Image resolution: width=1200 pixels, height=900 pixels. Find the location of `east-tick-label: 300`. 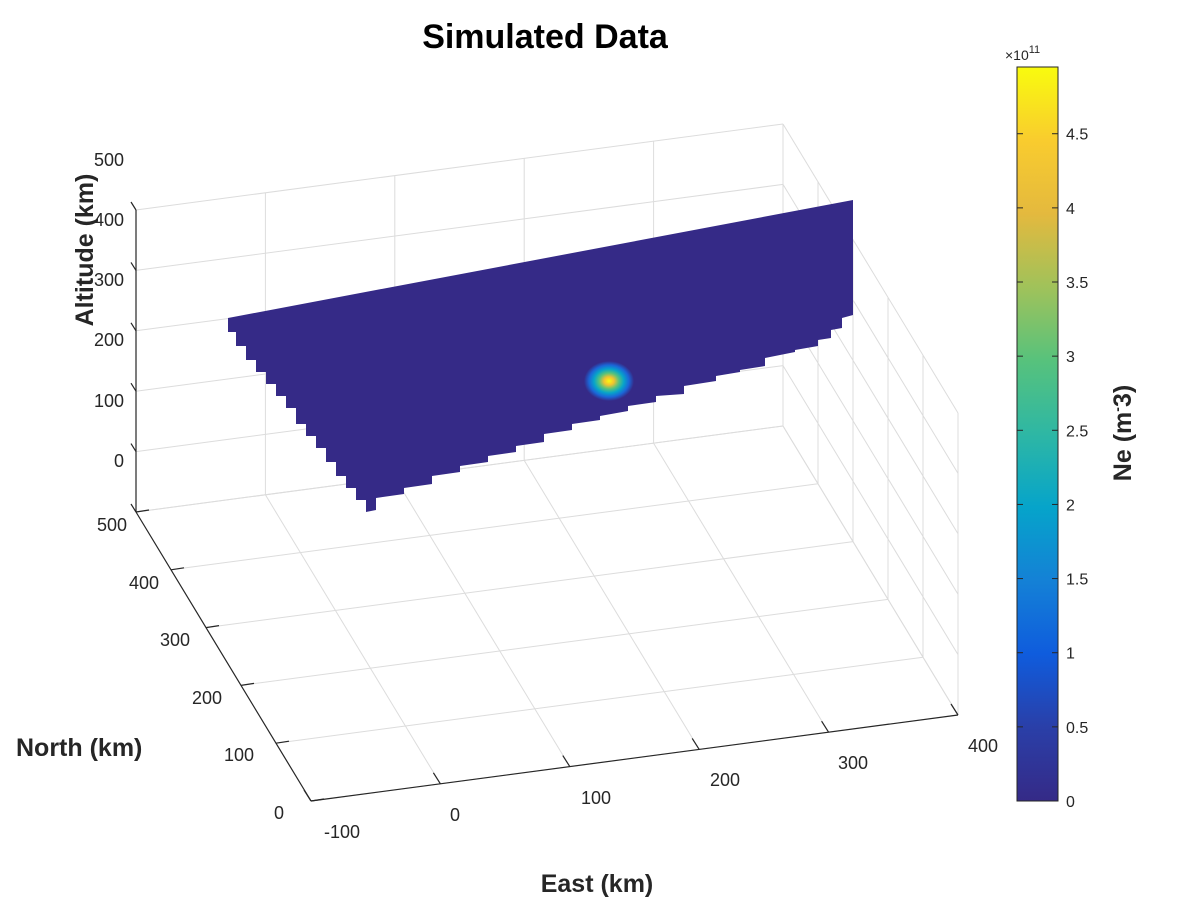

east-tick-label: 300 is located at coordinates (853, 763).